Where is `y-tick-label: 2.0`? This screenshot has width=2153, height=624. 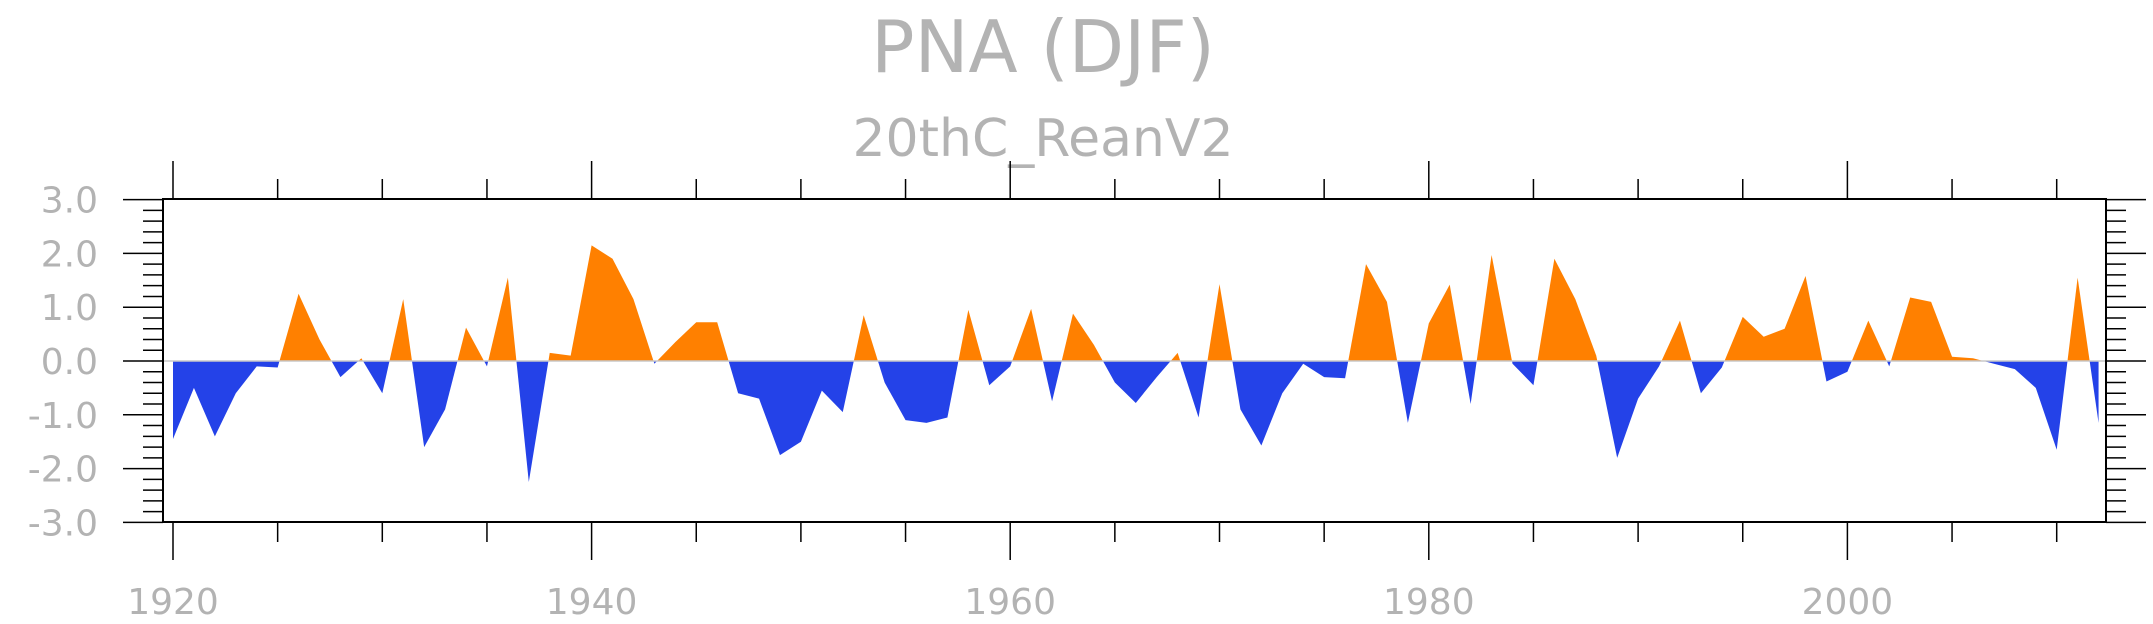 y-tick-label: 2.0 is located at coordinates (69, 254).